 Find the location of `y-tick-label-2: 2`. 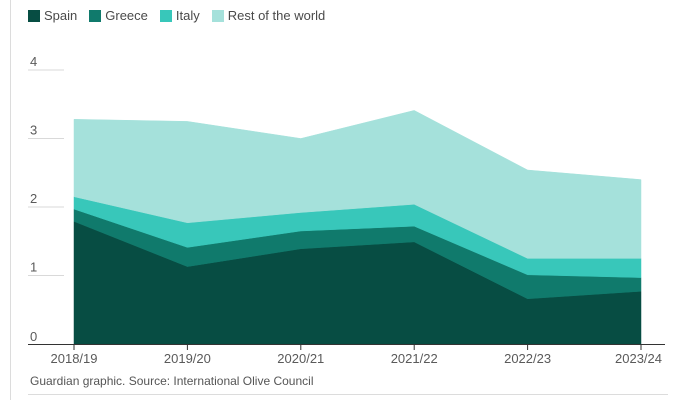

y-tick-label-2: 2 is located at coordinates (33, 198).